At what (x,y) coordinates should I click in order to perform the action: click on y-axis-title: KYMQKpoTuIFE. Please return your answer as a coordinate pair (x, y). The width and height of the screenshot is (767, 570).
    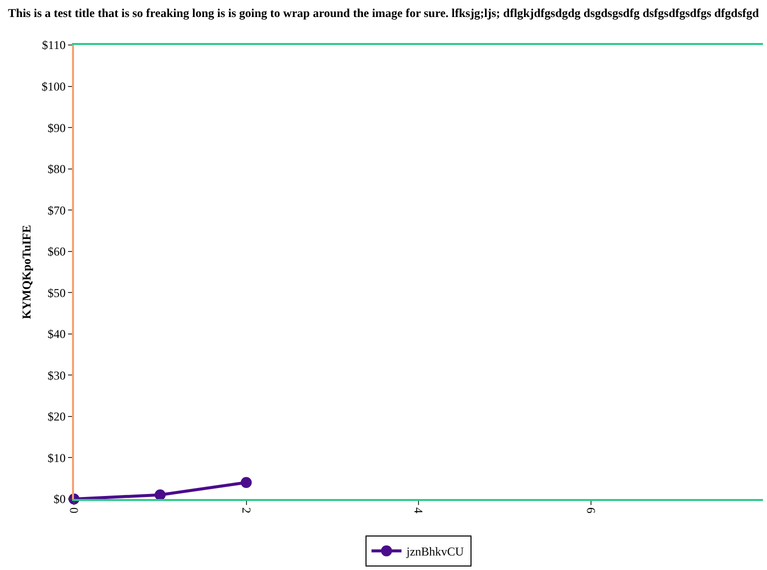
    Looking at the image, I should click on (26, 272).